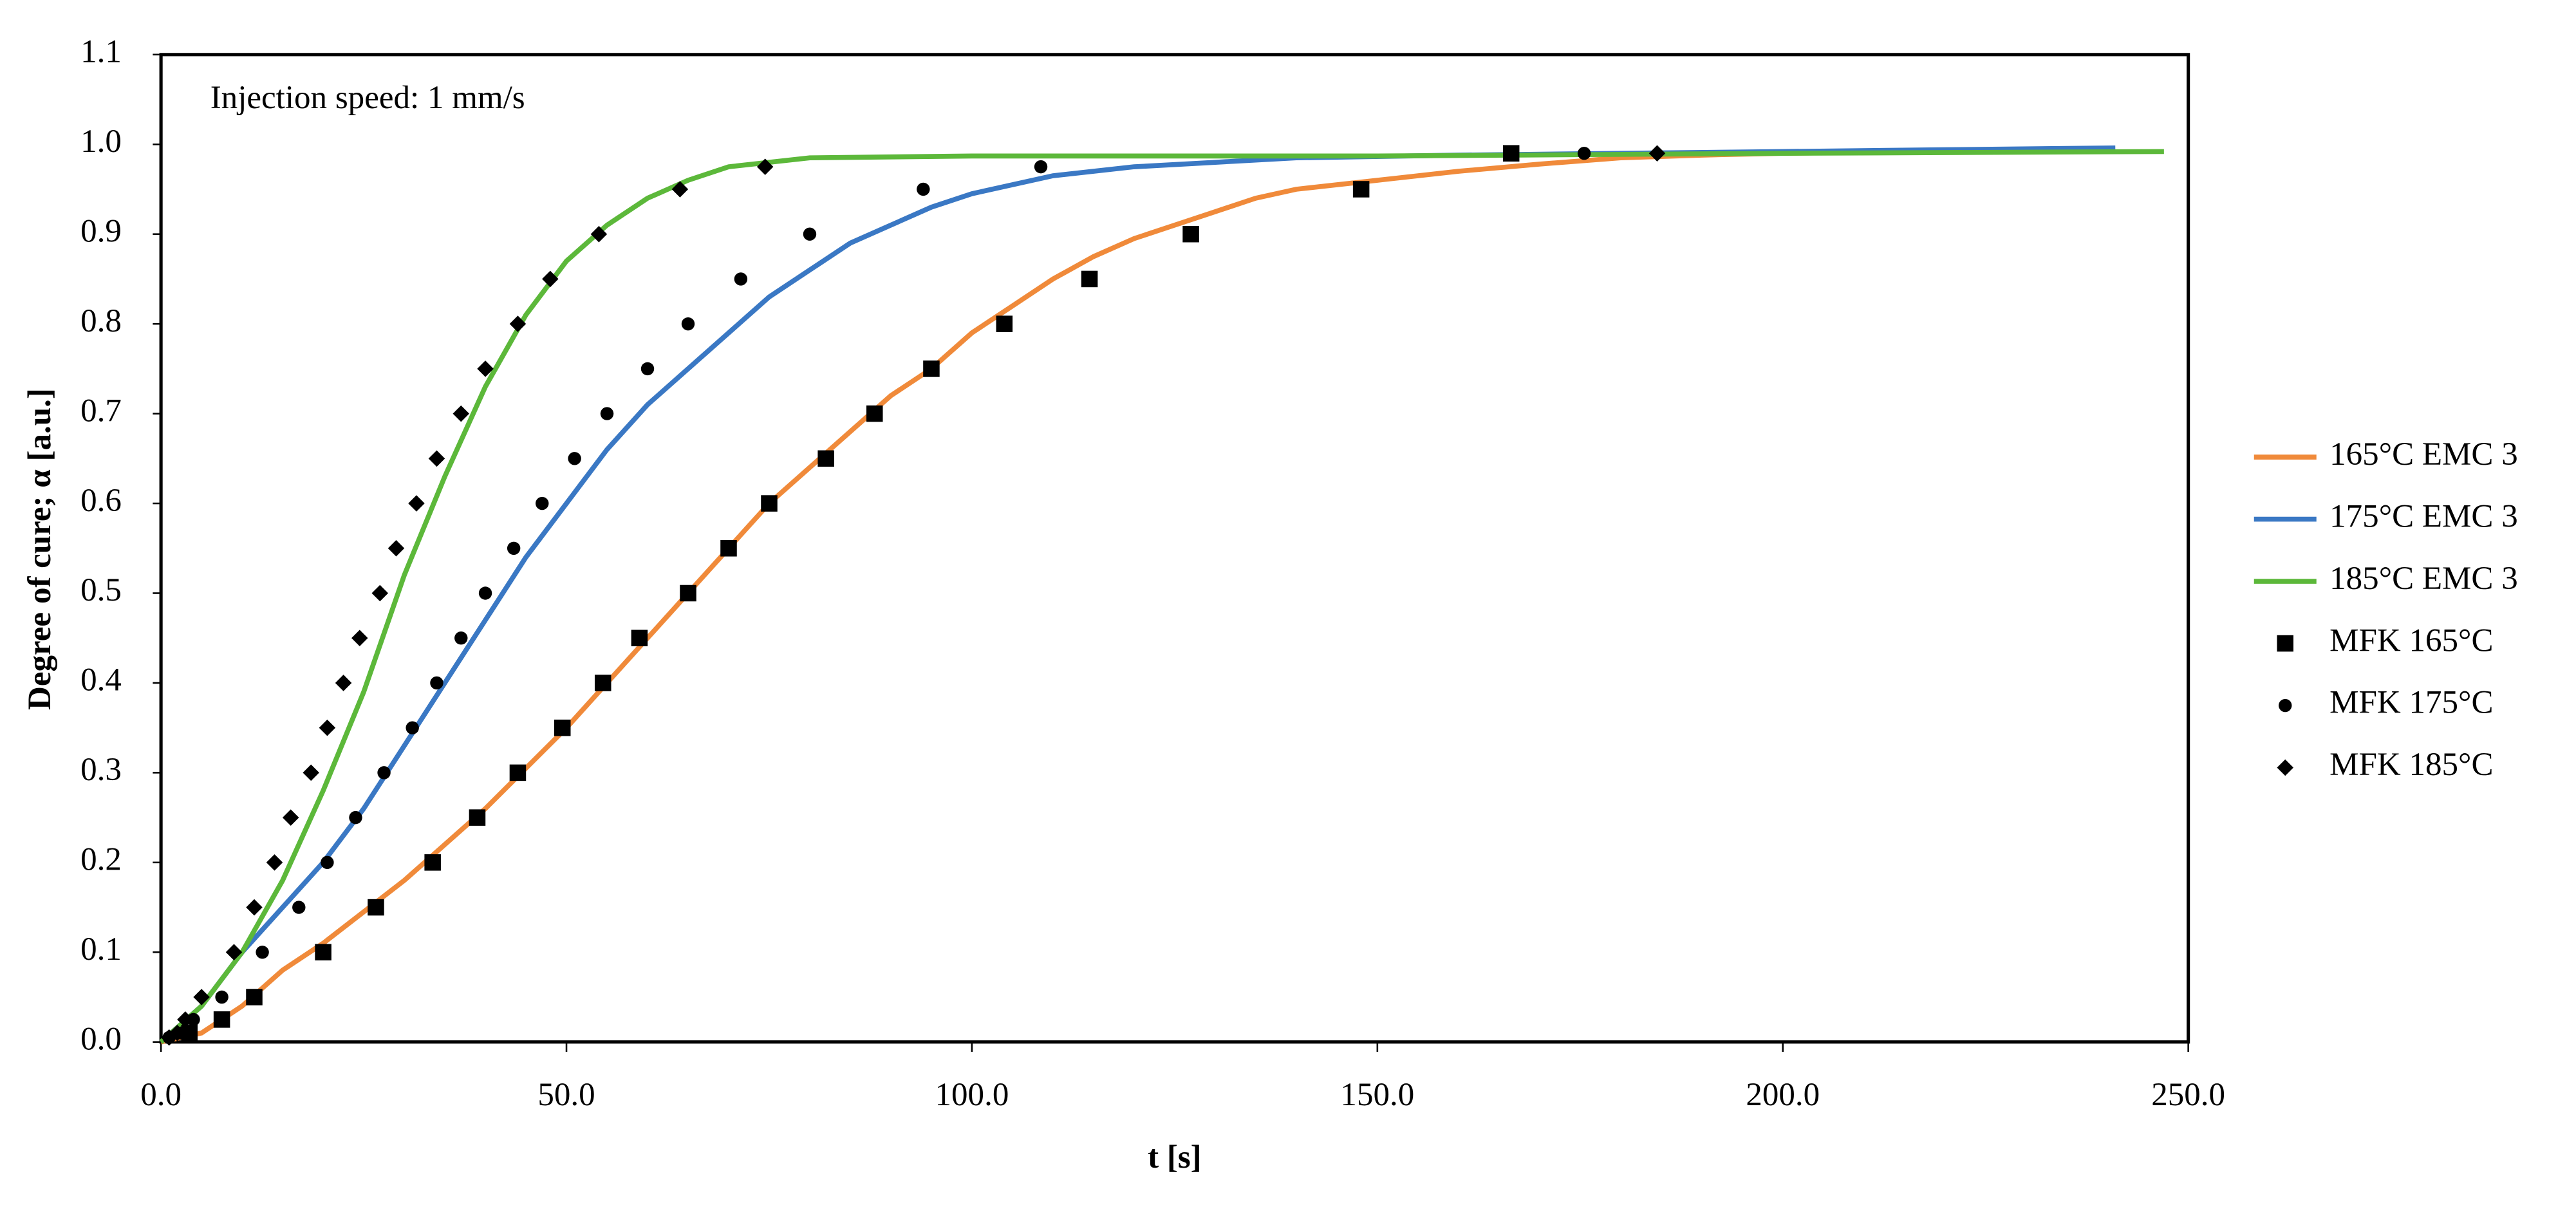  What do you see at coordinates (566, 1095) in the screenshot?
I see `x-tick-label: 50.0` at bounding box center [566, 1095].